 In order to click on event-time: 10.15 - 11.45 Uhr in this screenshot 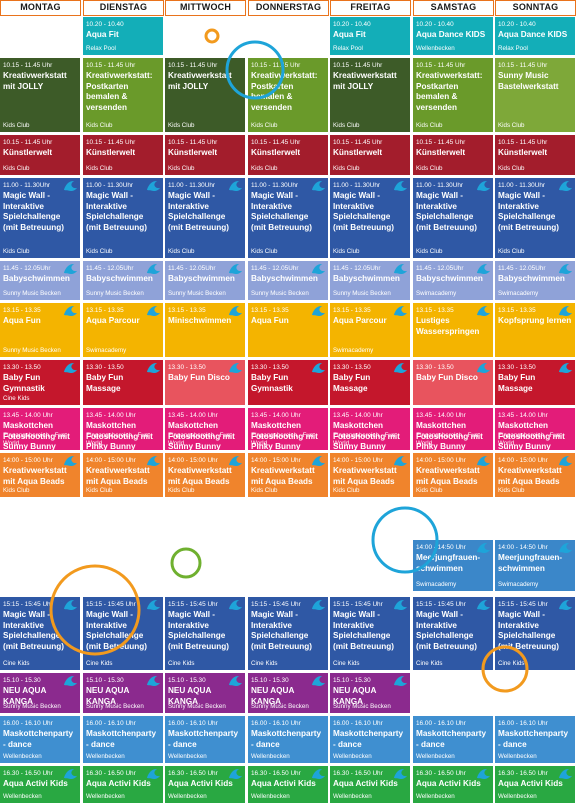, I will do `click(276, 65)`.